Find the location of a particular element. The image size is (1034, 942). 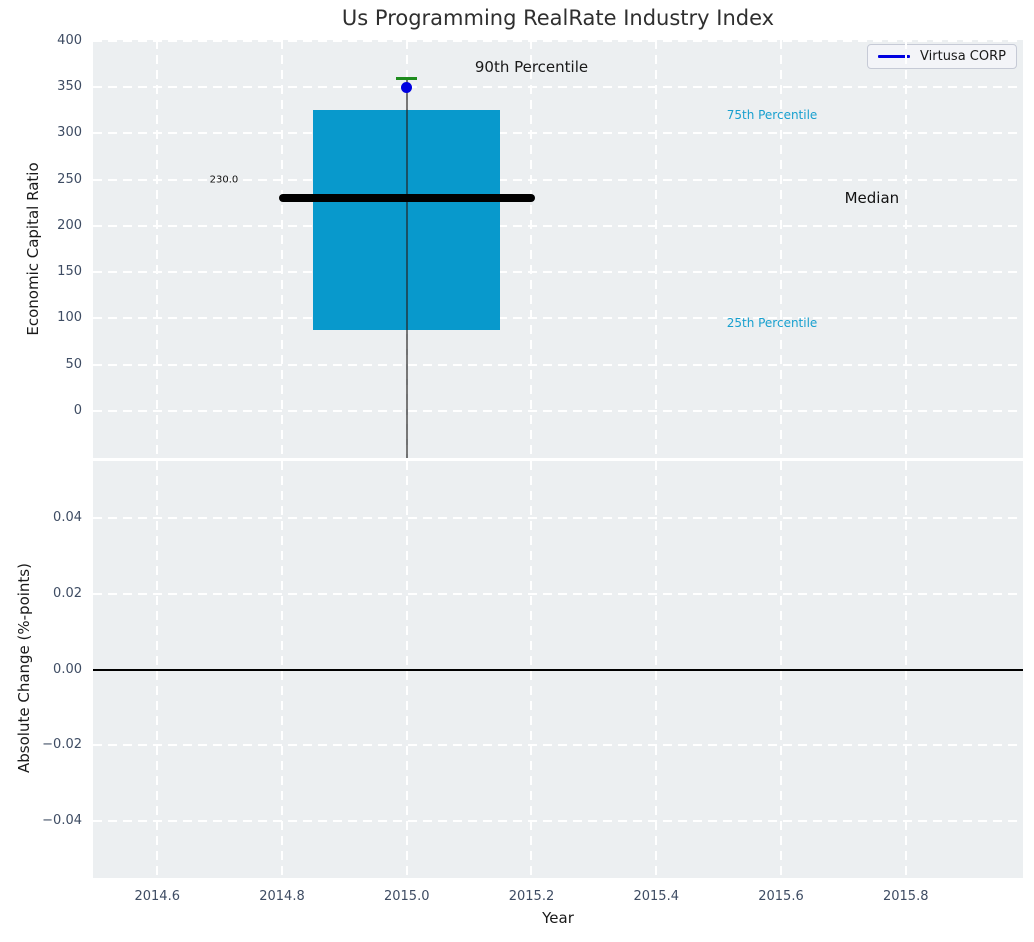

annotation-p25: 25th Percentile is located at coordinates (772, 322).